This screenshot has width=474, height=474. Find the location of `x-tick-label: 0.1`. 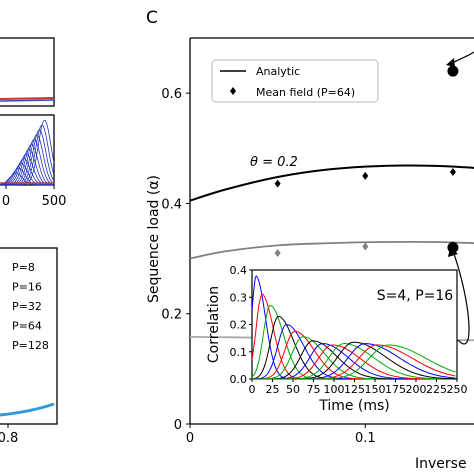

x-tick-label: 0.1 is located at coordinates (365, 438).